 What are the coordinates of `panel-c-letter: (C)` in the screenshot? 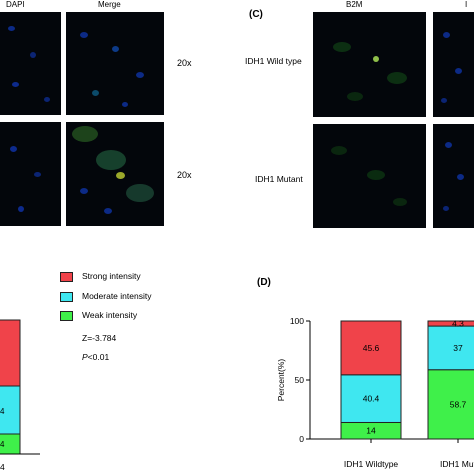 It's located at (256, 14).